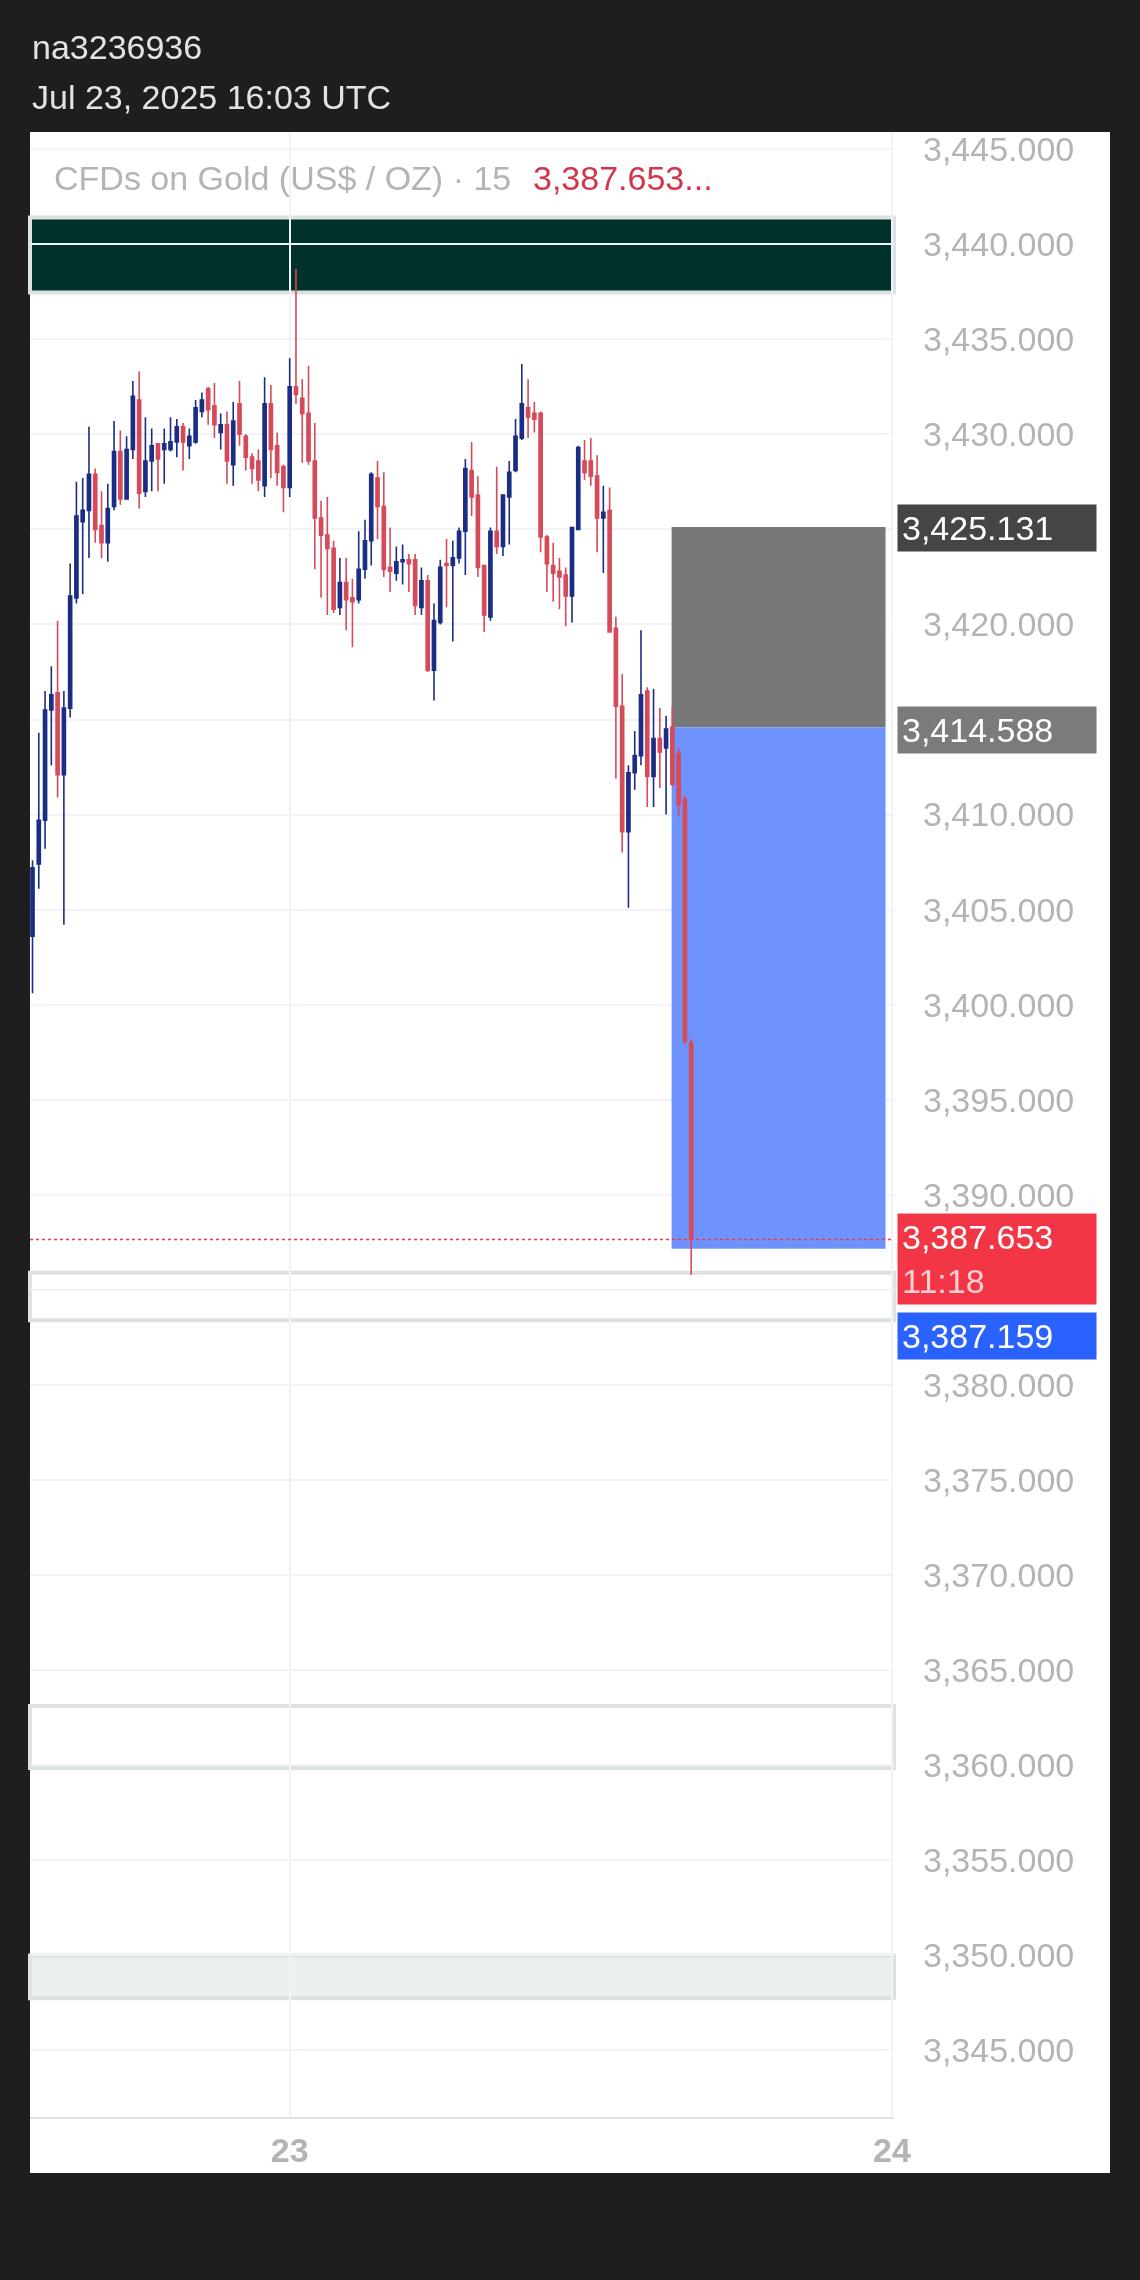 This screenshot has width=1140, height=2280. Describe the element at coordinates (978, 730) in the screenshot. I see `text: 3,414.588` at that location.